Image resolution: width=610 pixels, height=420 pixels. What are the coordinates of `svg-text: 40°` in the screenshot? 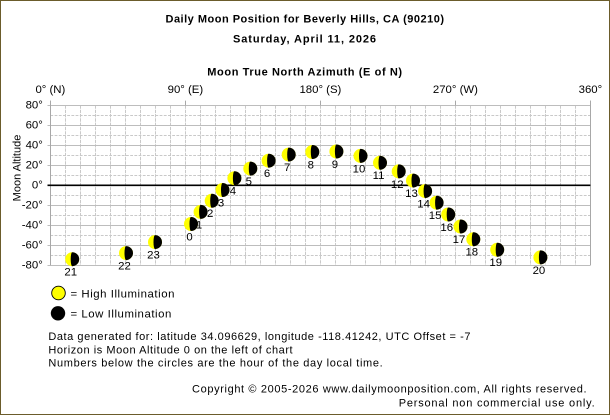 It's located at (34, 146).